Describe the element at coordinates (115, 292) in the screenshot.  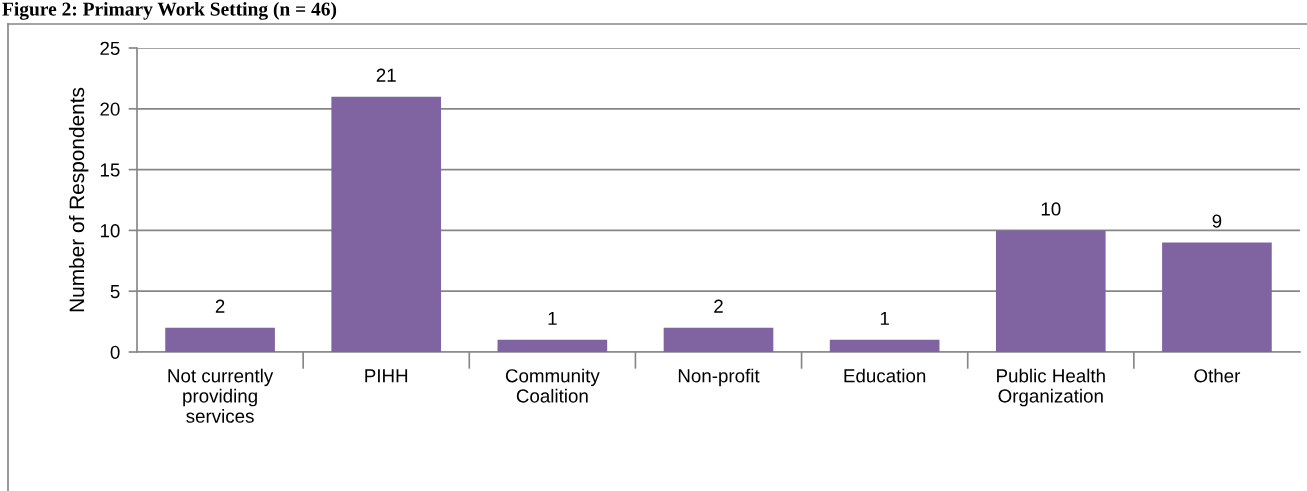
I see `y-tick-label: 5` at that location.